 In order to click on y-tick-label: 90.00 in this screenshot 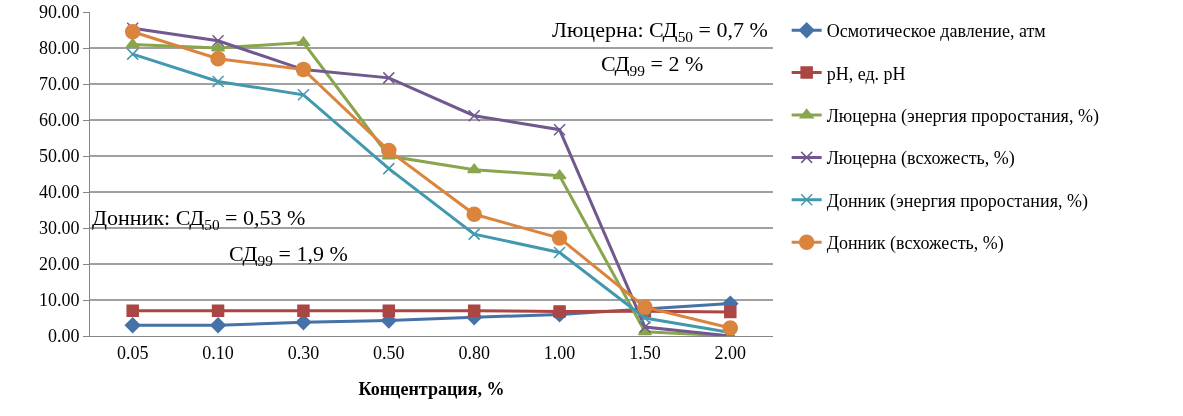, I will do `click(59, 12)`.